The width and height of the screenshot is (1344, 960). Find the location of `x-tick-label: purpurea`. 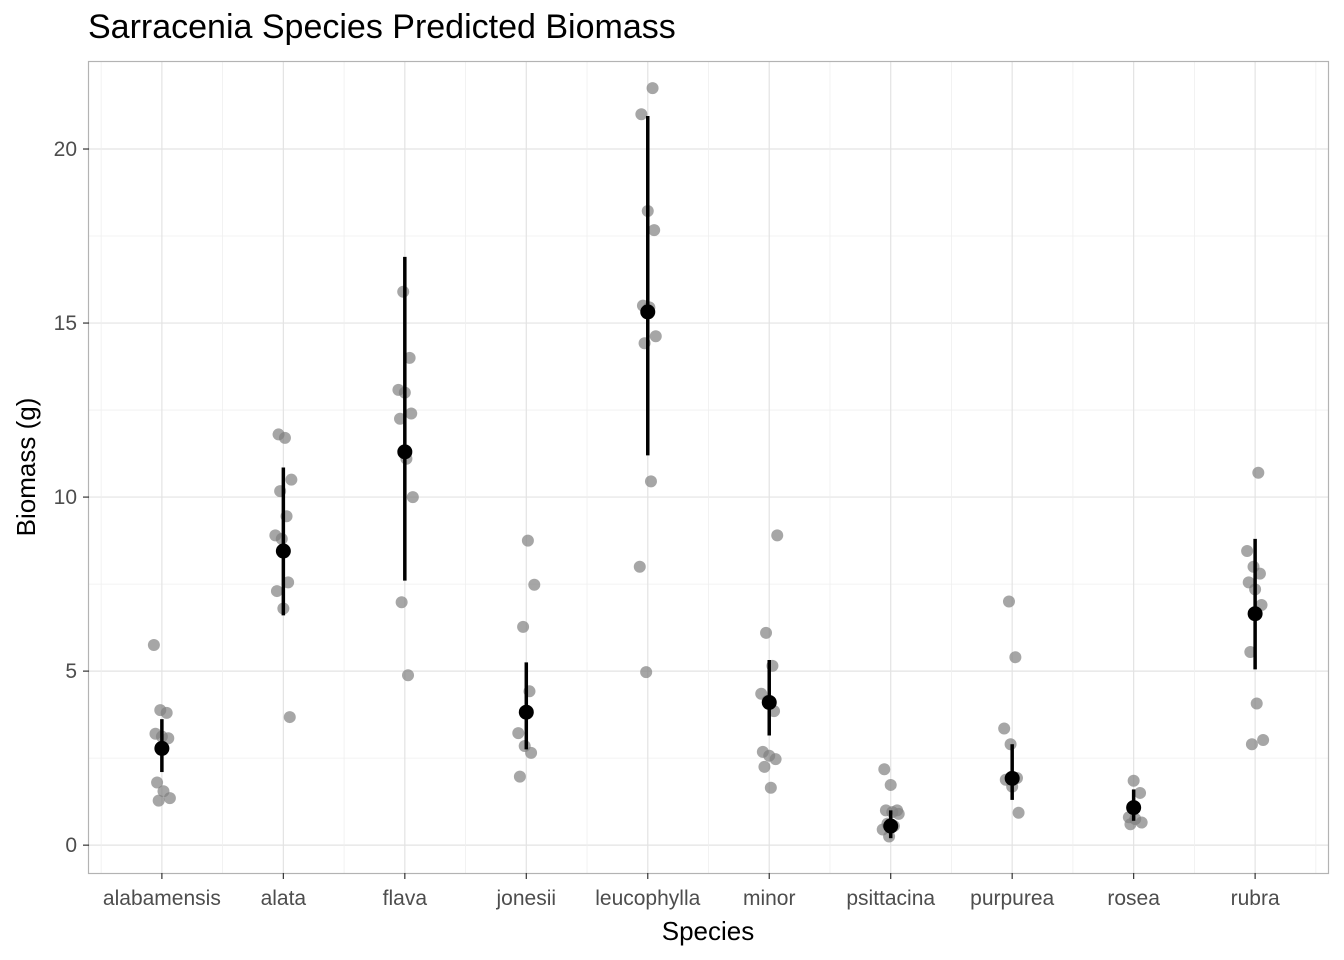

x-tick-label: purpurea is located at coordinates (1012, 898).